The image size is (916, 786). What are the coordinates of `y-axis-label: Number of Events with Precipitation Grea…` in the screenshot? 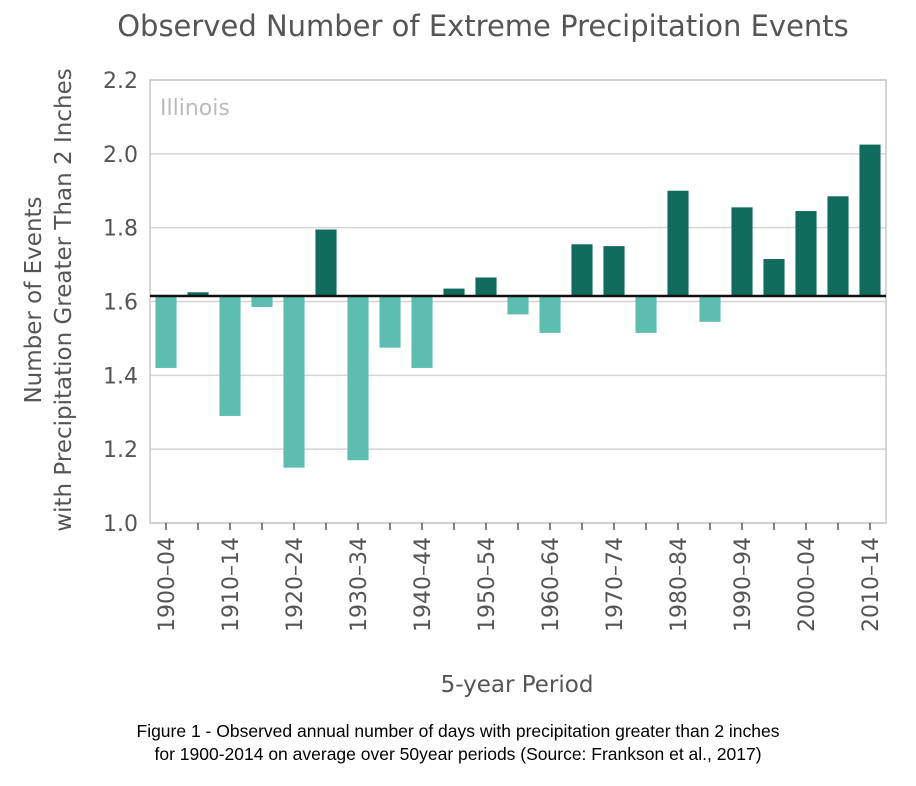 It's located at (49, 299).